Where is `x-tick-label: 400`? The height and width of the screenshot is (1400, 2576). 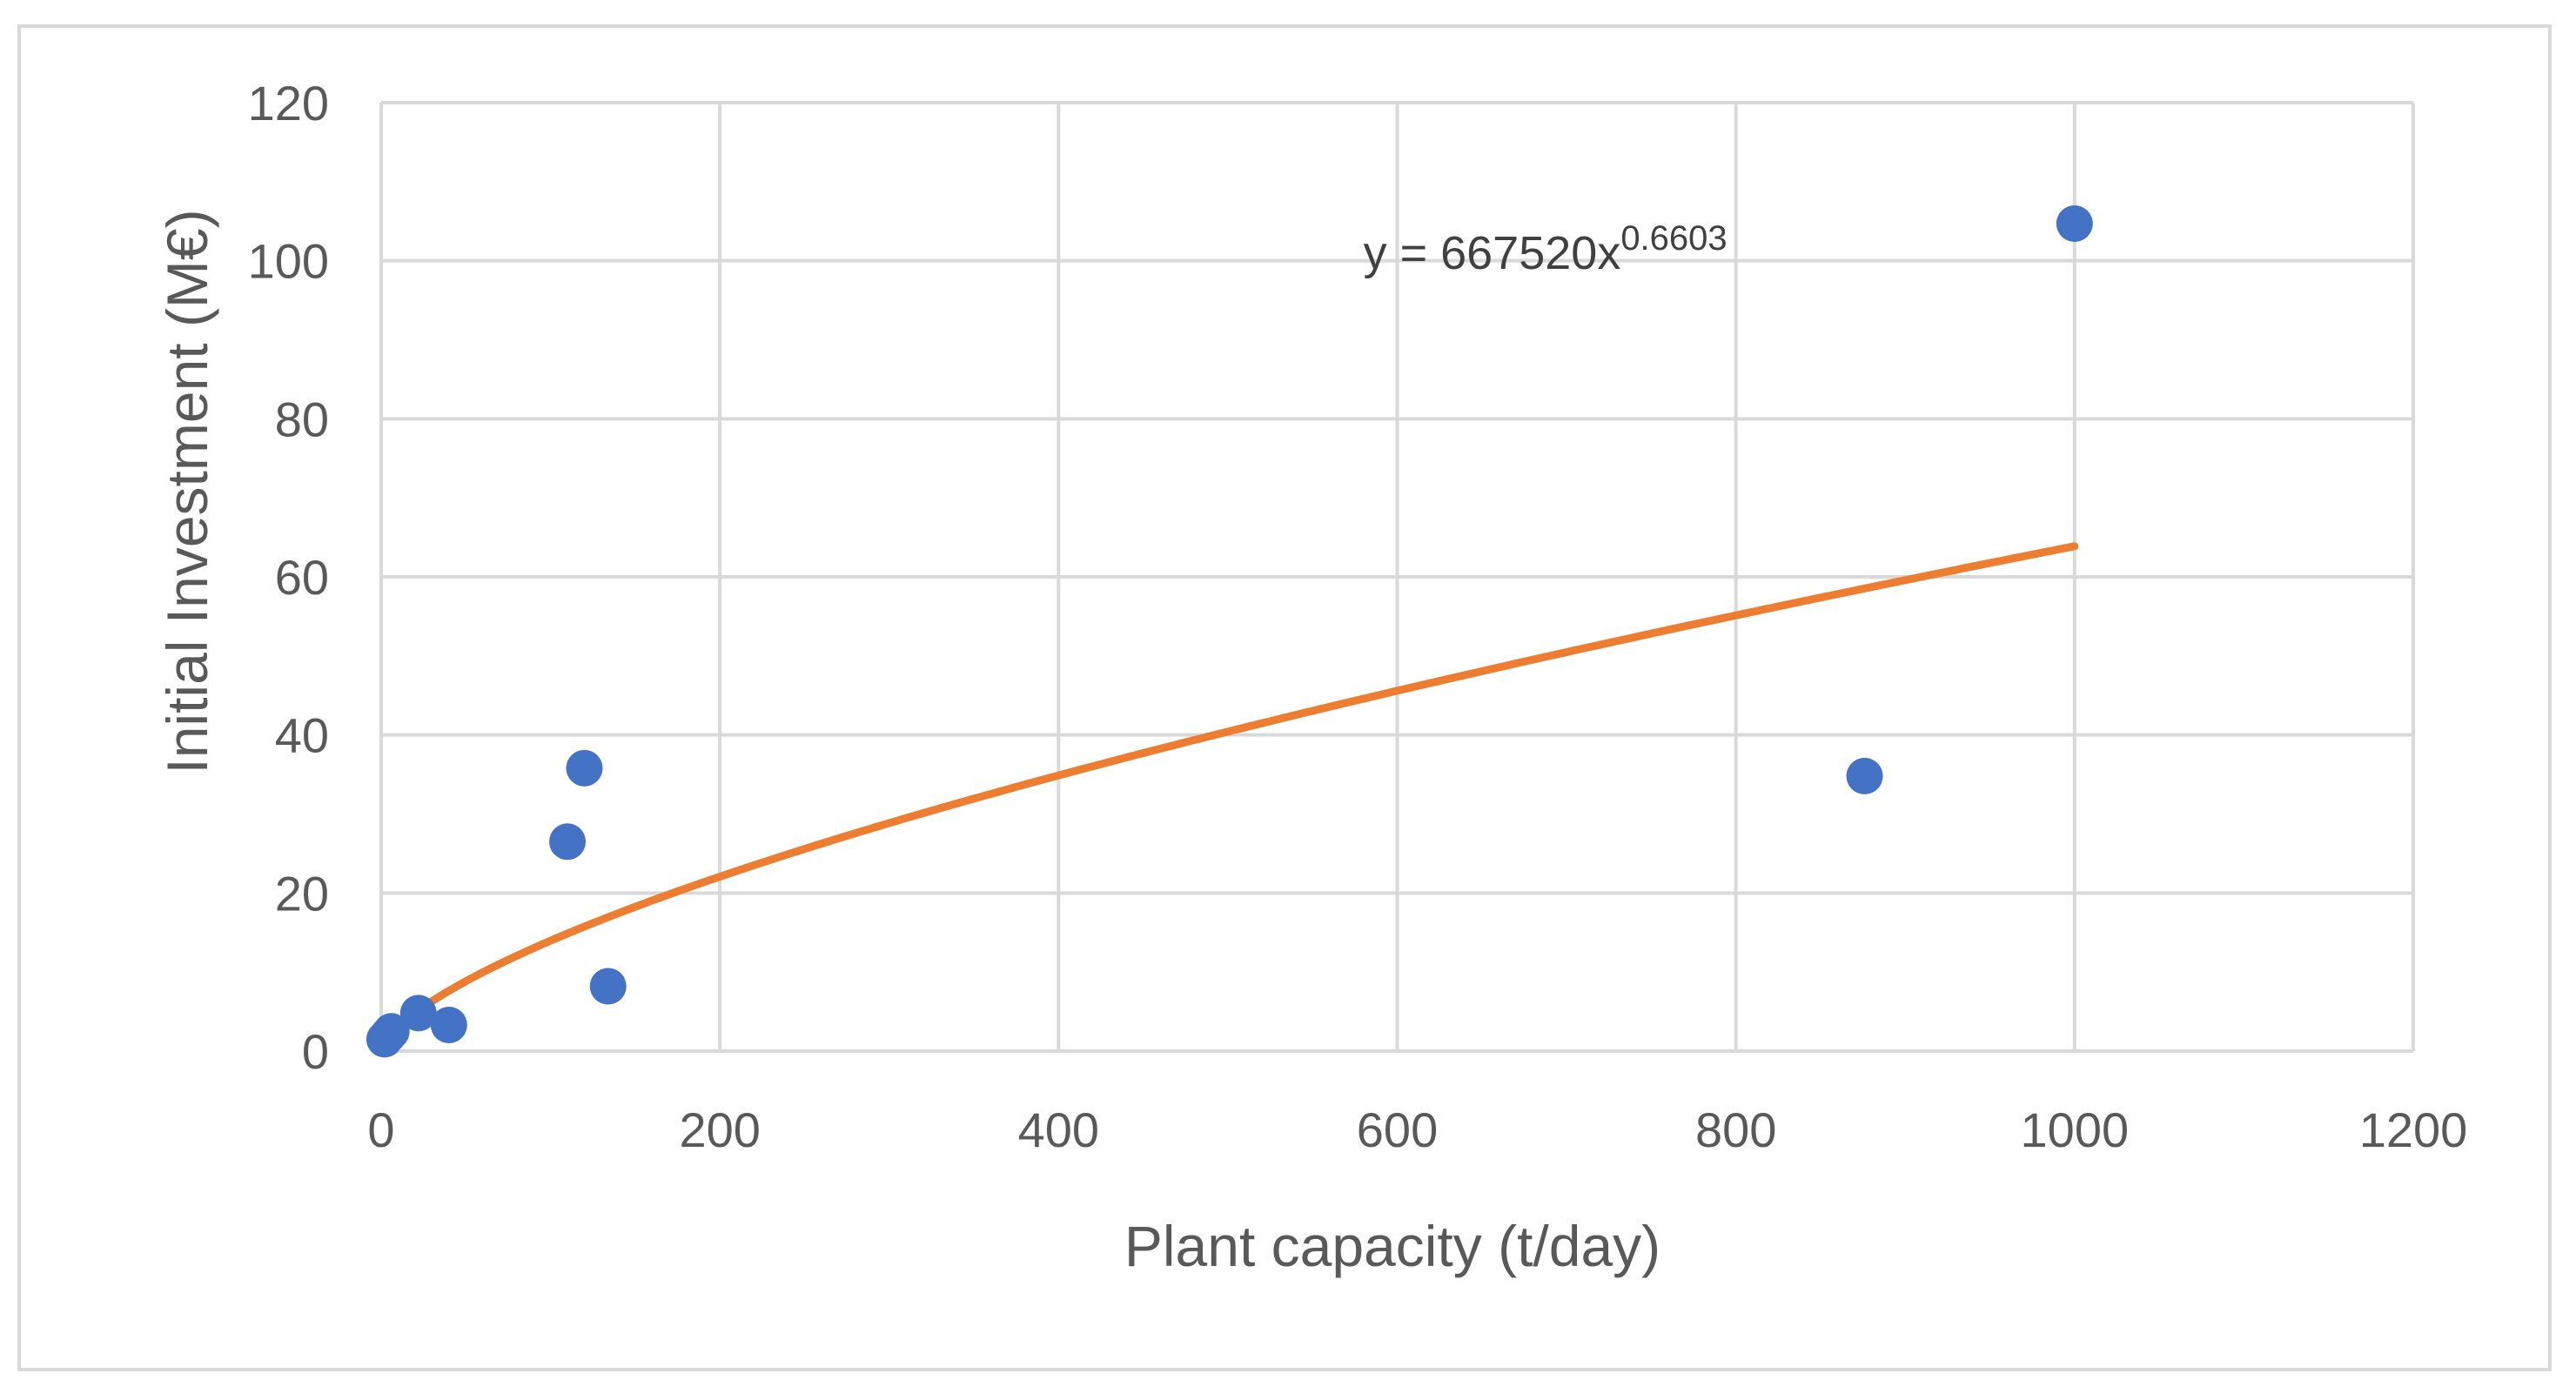 x-tick-label: 400 is located at coordinates (1058, 1129).